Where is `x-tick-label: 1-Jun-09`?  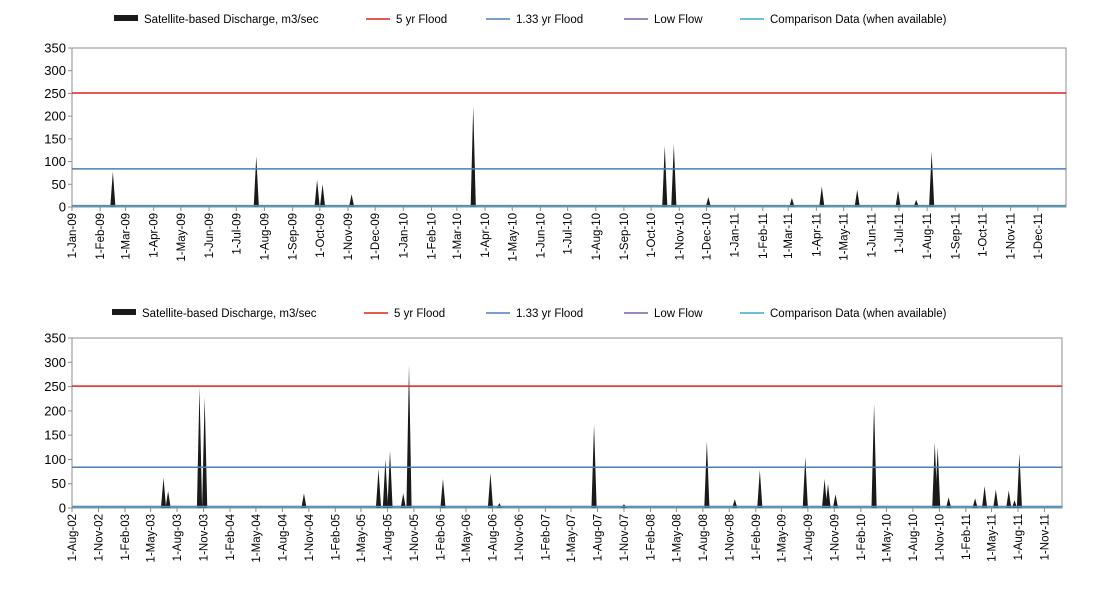 x-tick-label: 1-Jun-09 is located at coordinates (210, 235).